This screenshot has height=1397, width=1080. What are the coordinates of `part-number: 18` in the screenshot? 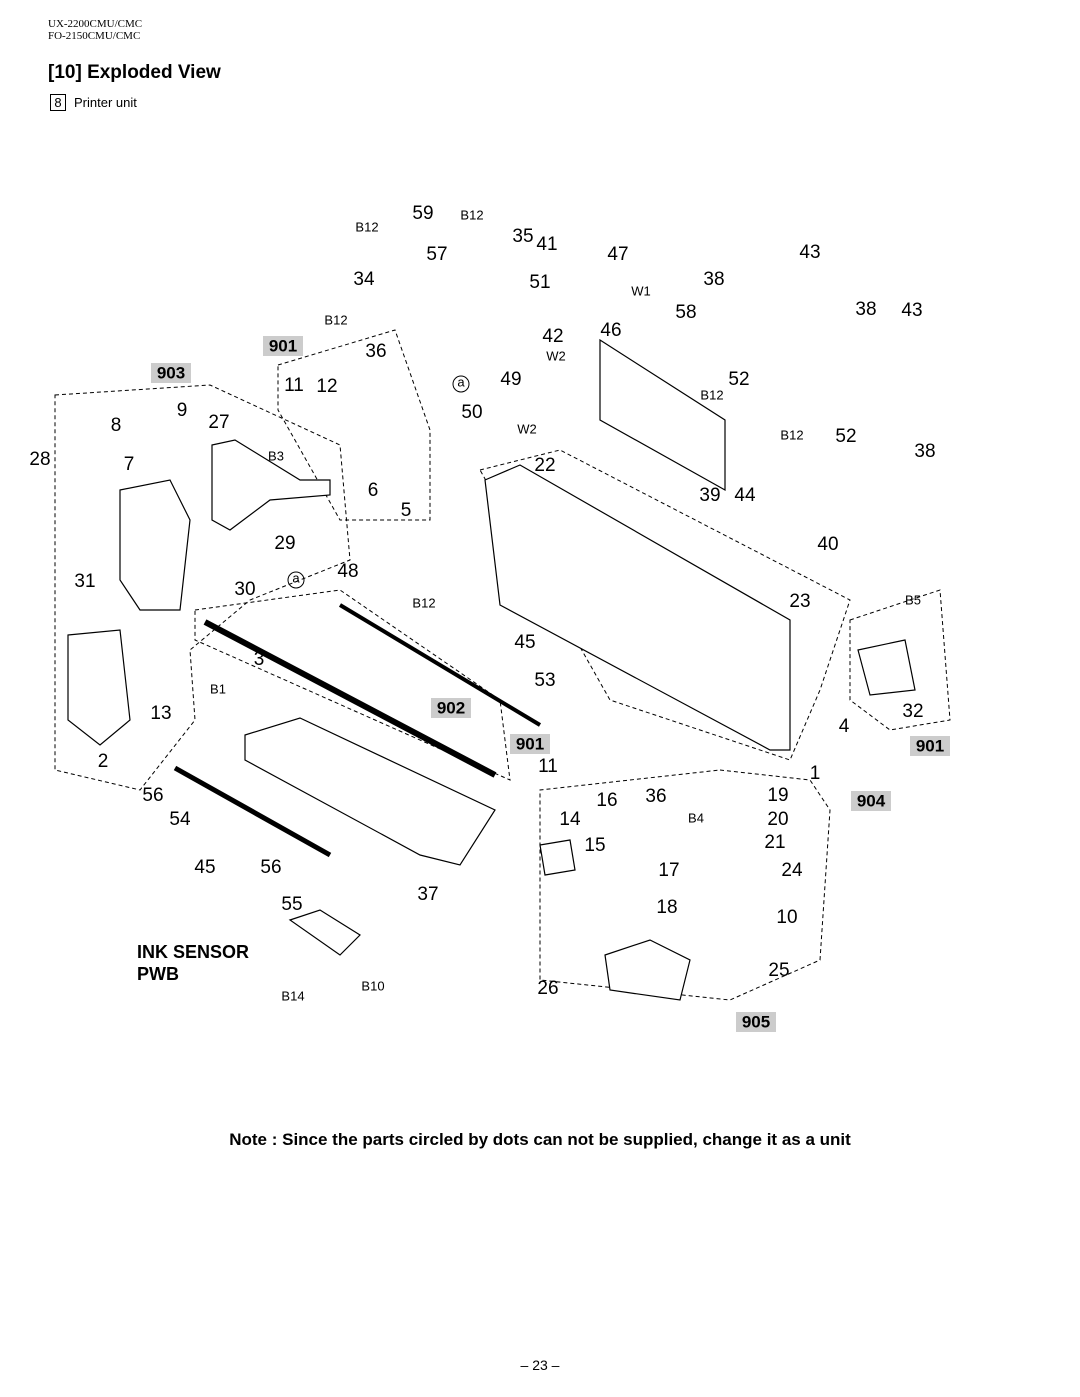 It's located at (666, 907).